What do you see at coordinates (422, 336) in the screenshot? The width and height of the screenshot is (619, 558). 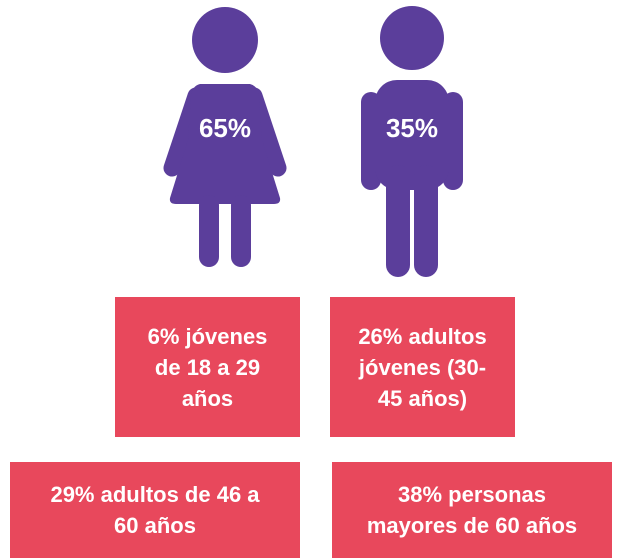 I see `box-text: 26% adultos` at bounding box center [422, 336].